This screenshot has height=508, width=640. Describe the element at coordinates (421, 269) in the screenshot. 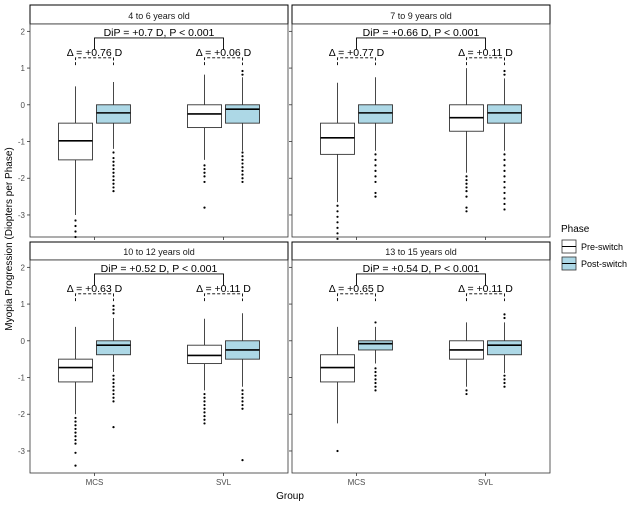

I see `dip-label: DiP = +0.54 D, P < 0.001` at that location.